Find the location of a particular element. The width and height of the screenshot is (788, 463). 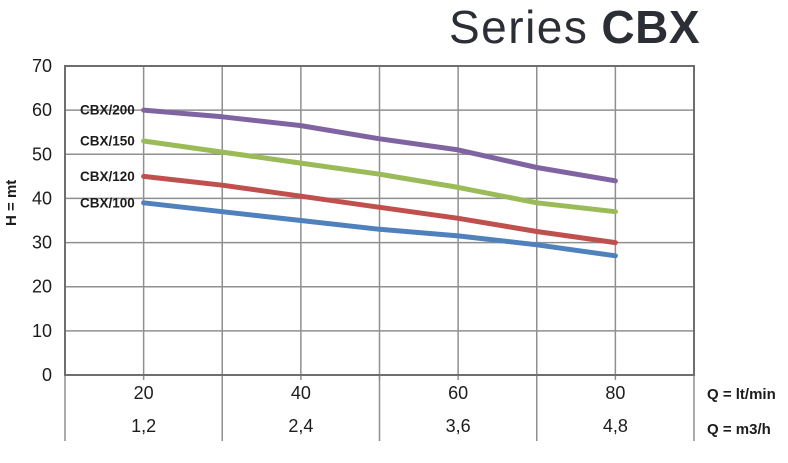

x-tick-label-m3h: 1,2 is located at coordinates (143, 426).